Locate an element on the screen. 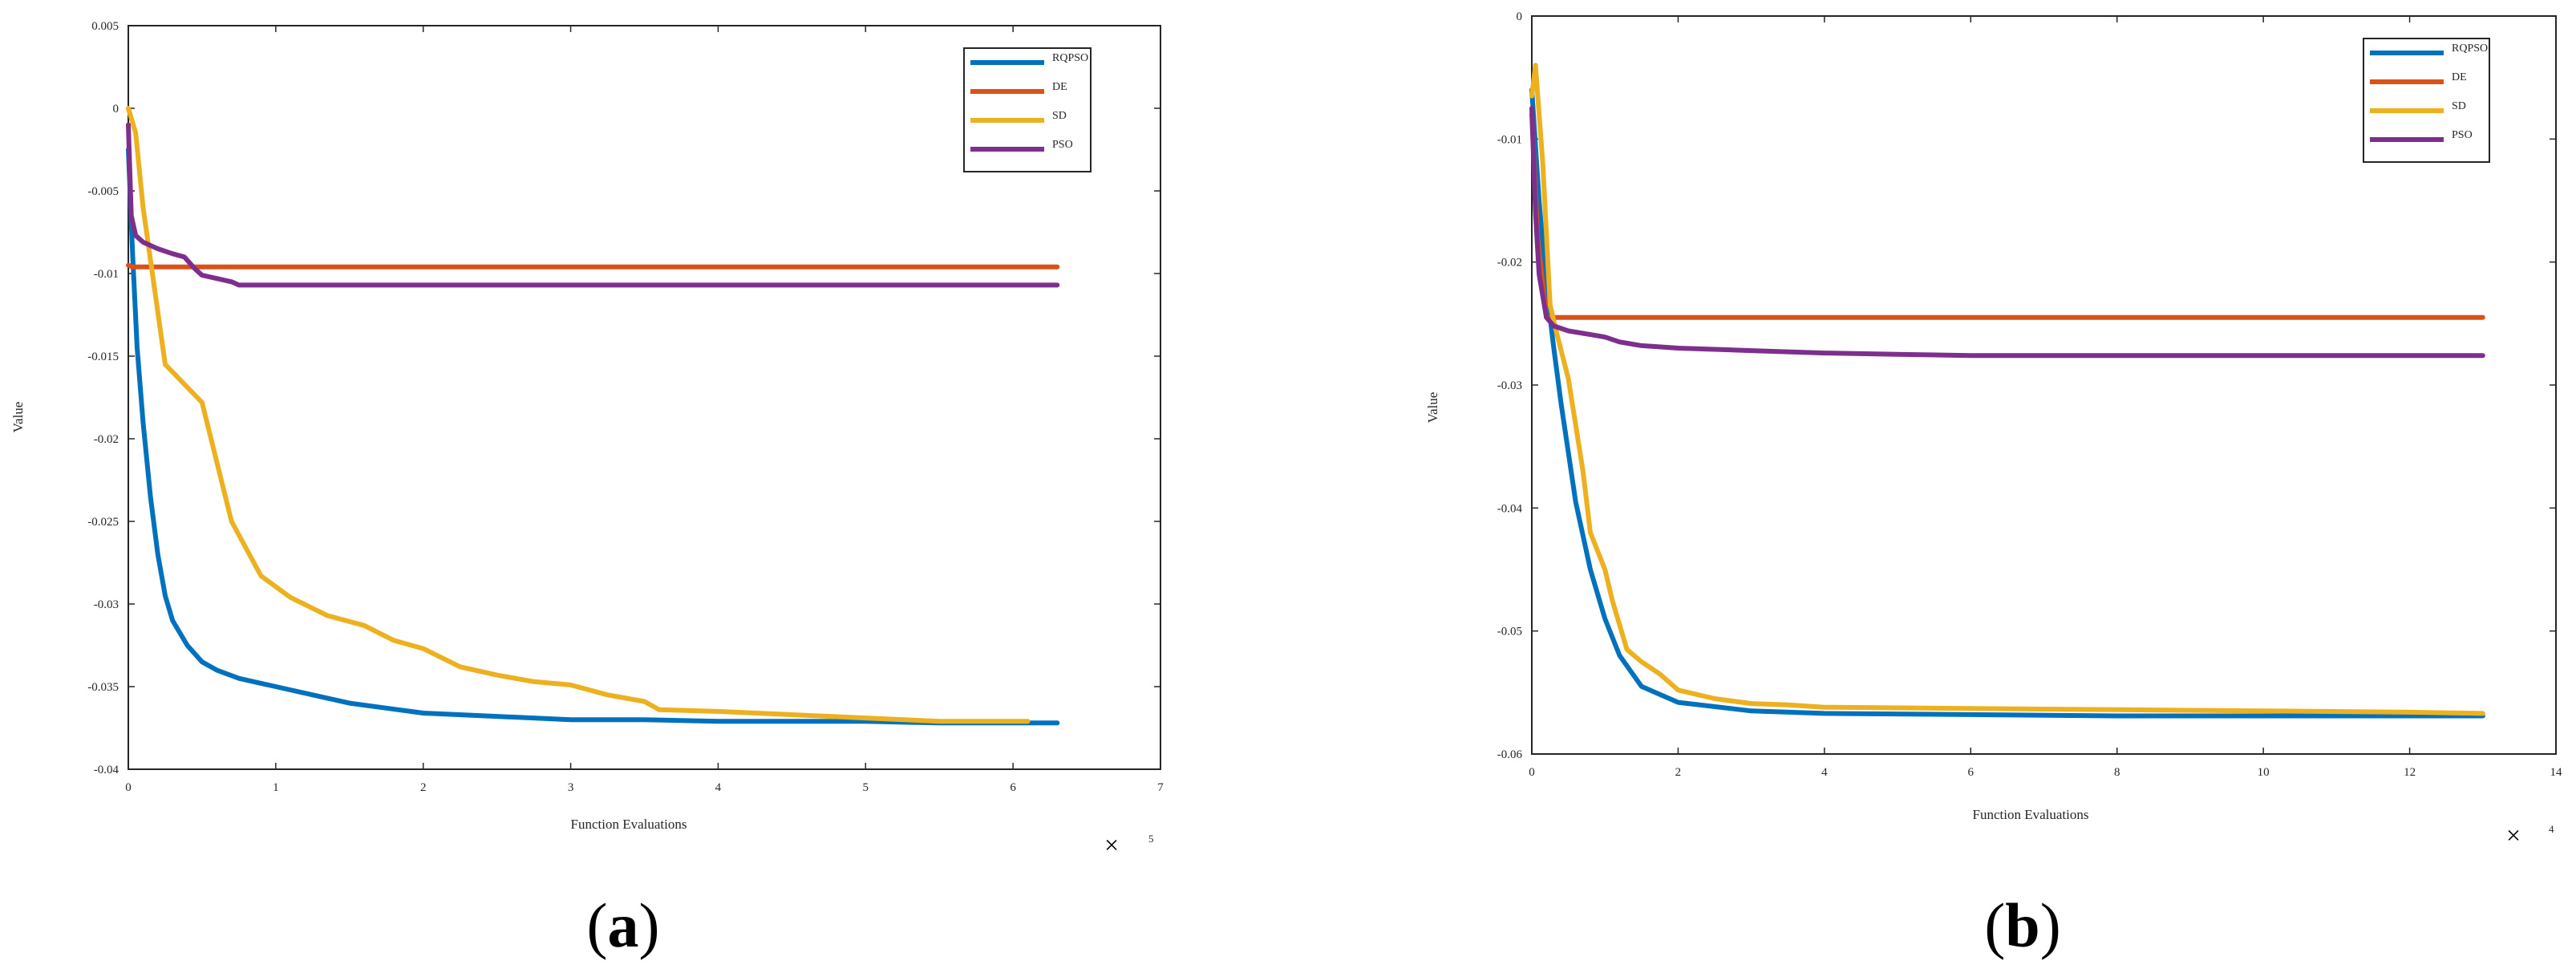 This screenshot has width=2576, height=977. x-tick-label: 8 is located at coordinates (2117, 772).